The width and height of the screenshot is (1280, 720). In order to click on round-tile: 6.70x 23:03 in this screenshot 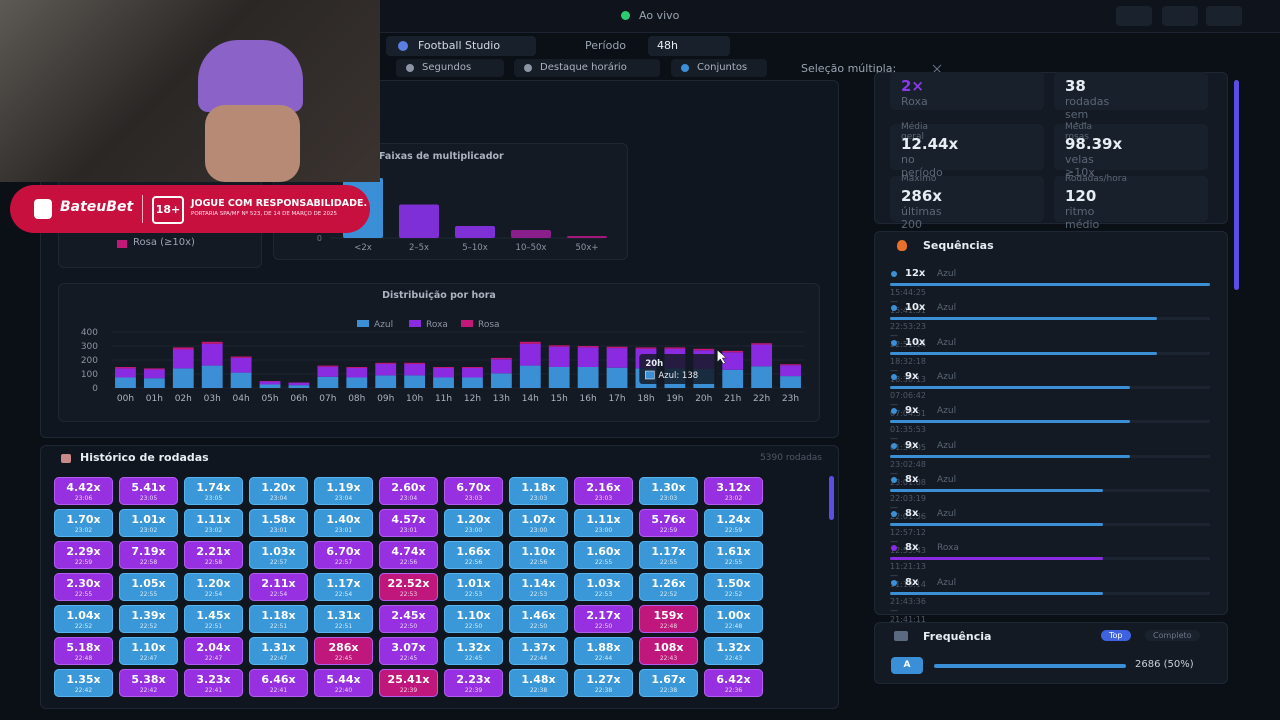, I will do `click(473, 491)`.